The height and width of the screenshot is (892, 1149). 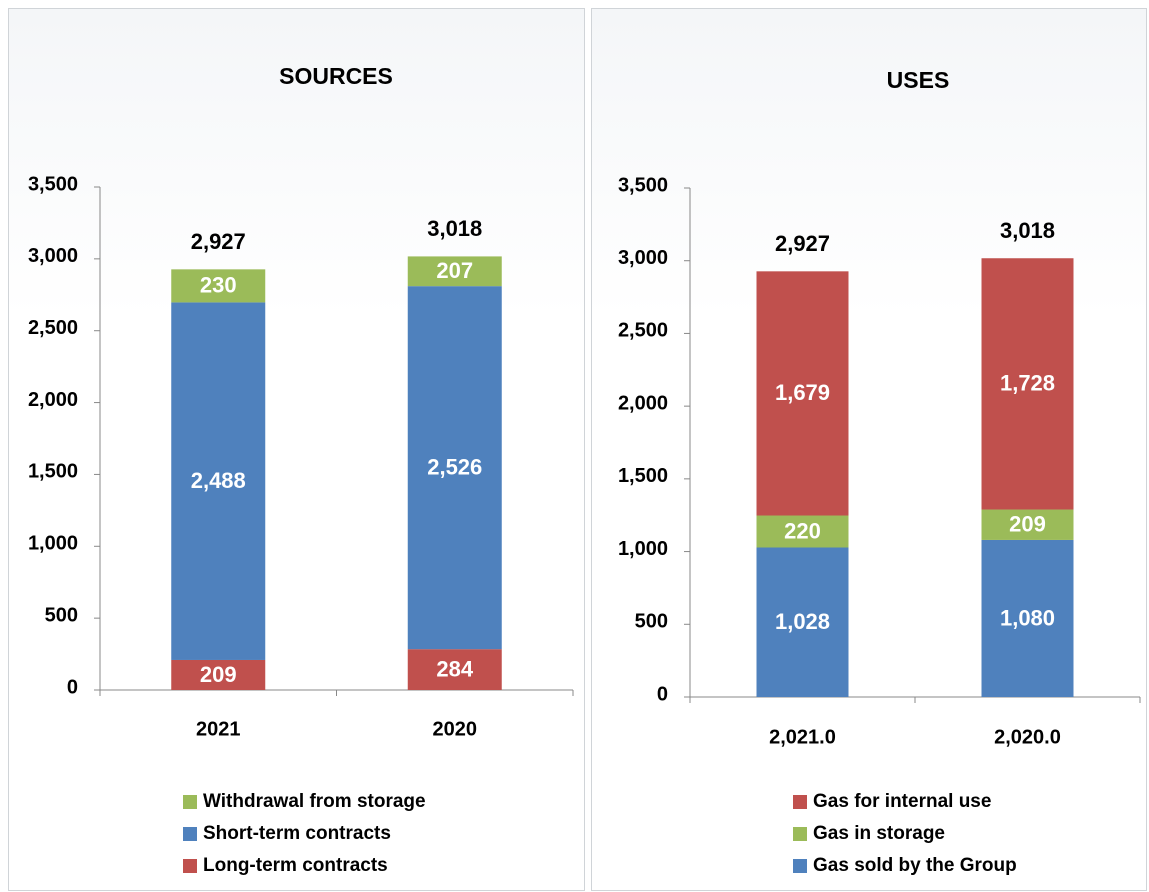 What do you see at coordinates (1027, 737) in the screenshot?
I see `x-tick-label: 2,020.0` at bounding box center [1027, 737].